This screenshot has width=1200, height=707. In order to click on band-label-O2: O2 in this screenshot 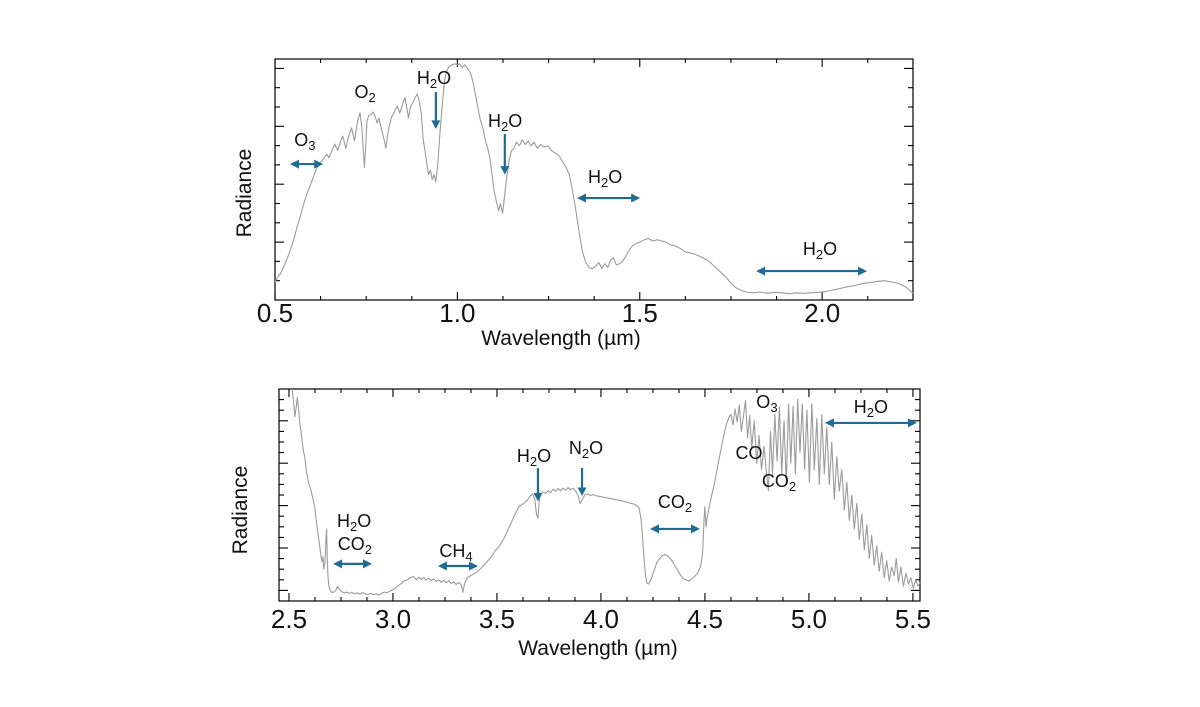, I will do `click(364, 93)`.